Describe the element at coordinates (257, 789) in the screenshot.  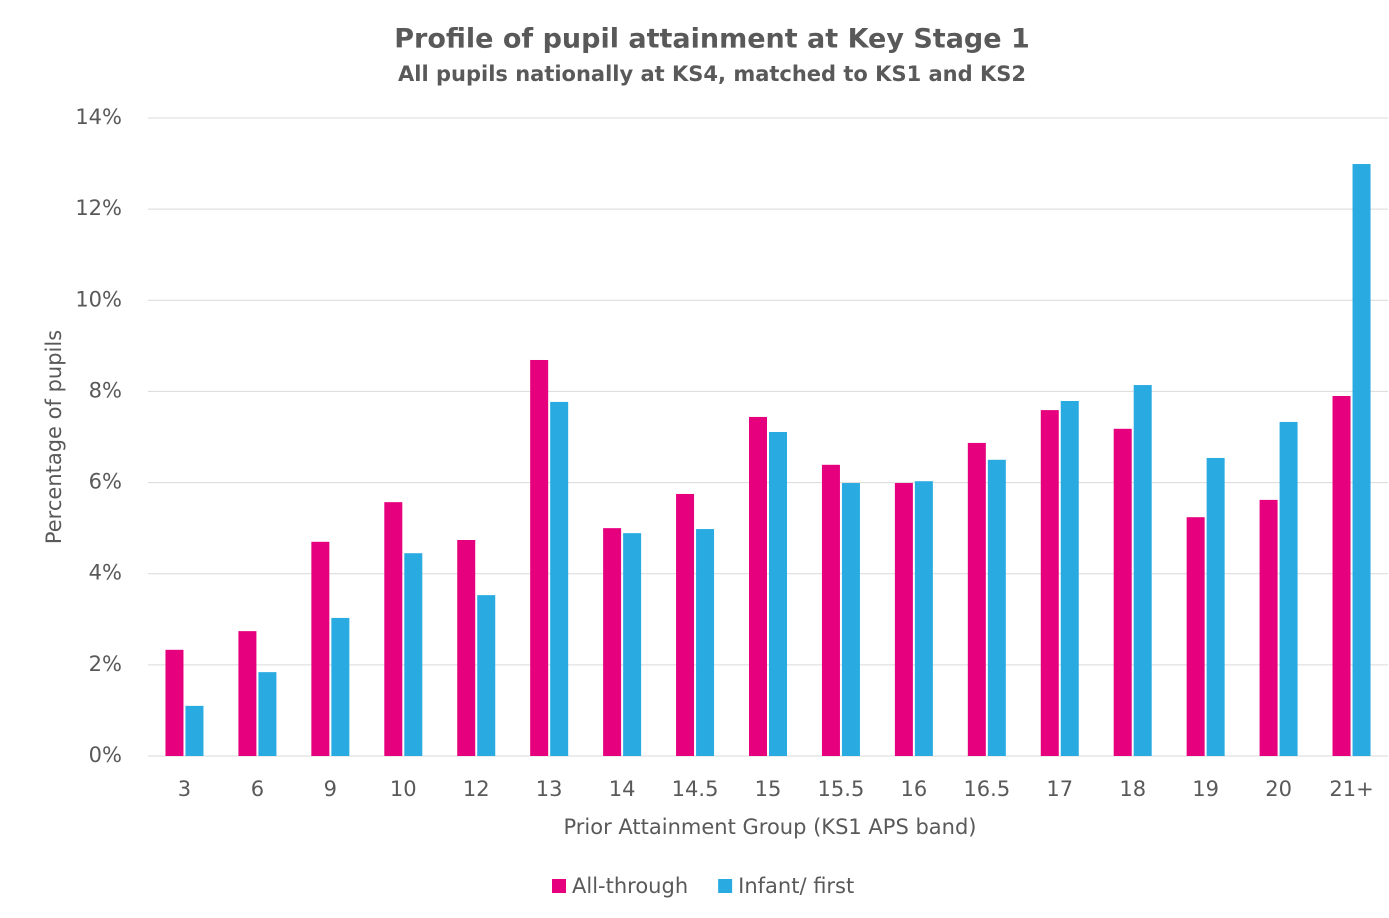
I see `x-tick-label: 6` at that location.